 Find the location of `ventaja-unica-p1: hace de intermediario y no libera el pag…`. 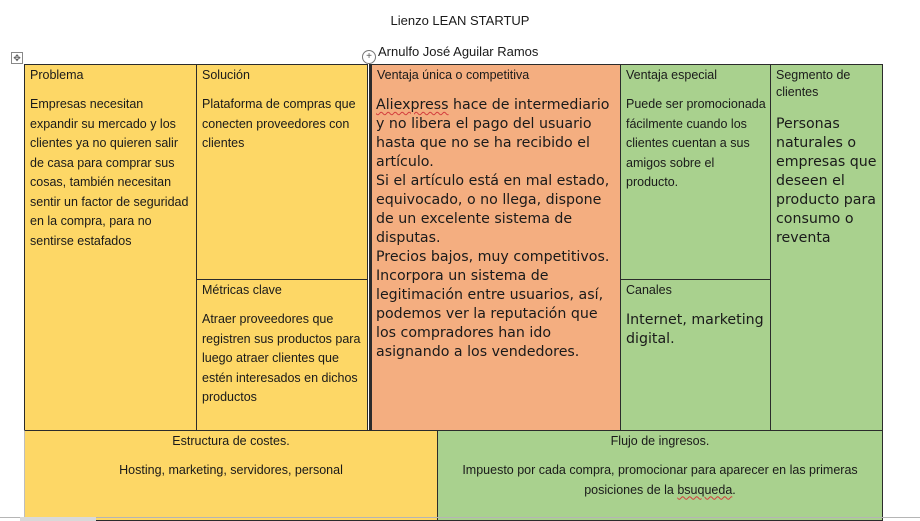

ventaja-unica-p1: hace de intermediario y no libera el pag… is located at coordinates (493, 133).